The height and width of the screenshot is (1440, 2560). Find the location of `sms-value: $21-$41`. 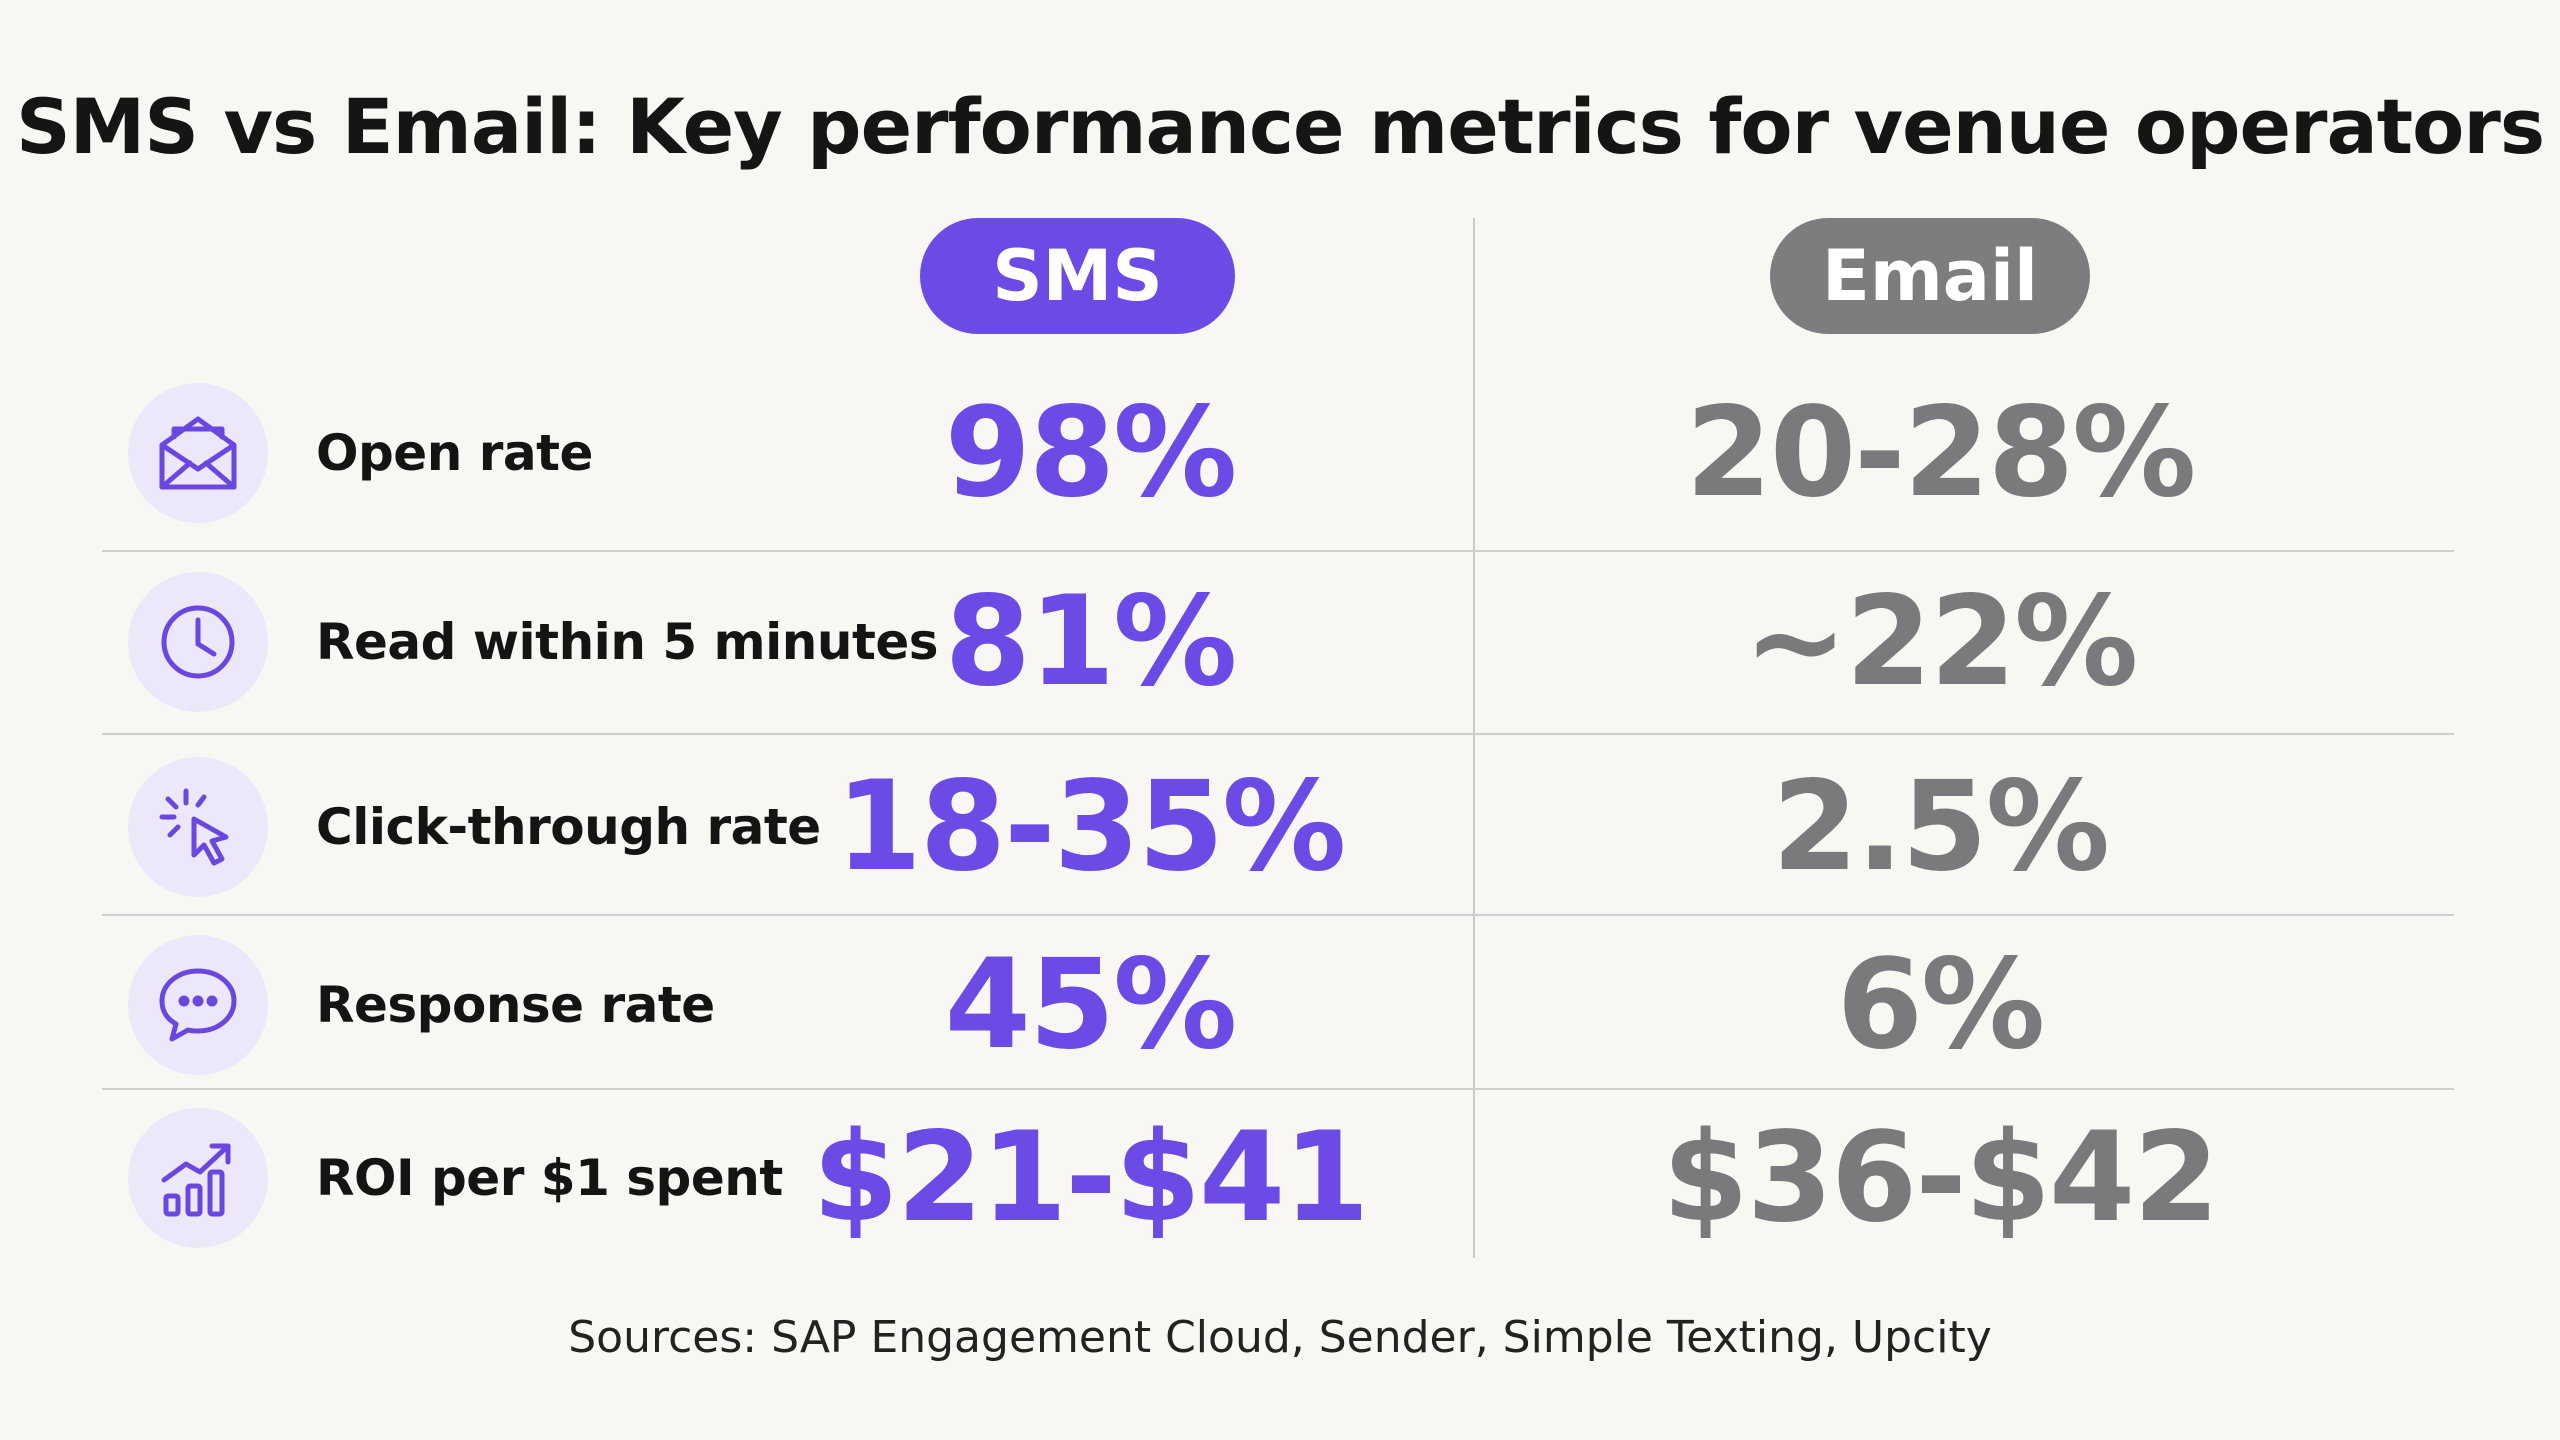

sms-value: $21-$41 is located at coordinates (1090, 1178).